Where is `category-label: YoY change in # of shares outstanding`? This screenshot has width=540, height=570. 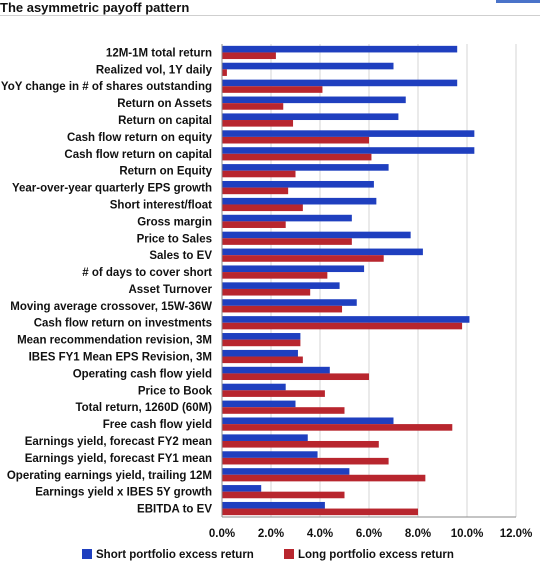
category-label: YoY change in # of shares outstanding is located at coordinates (106, 87).